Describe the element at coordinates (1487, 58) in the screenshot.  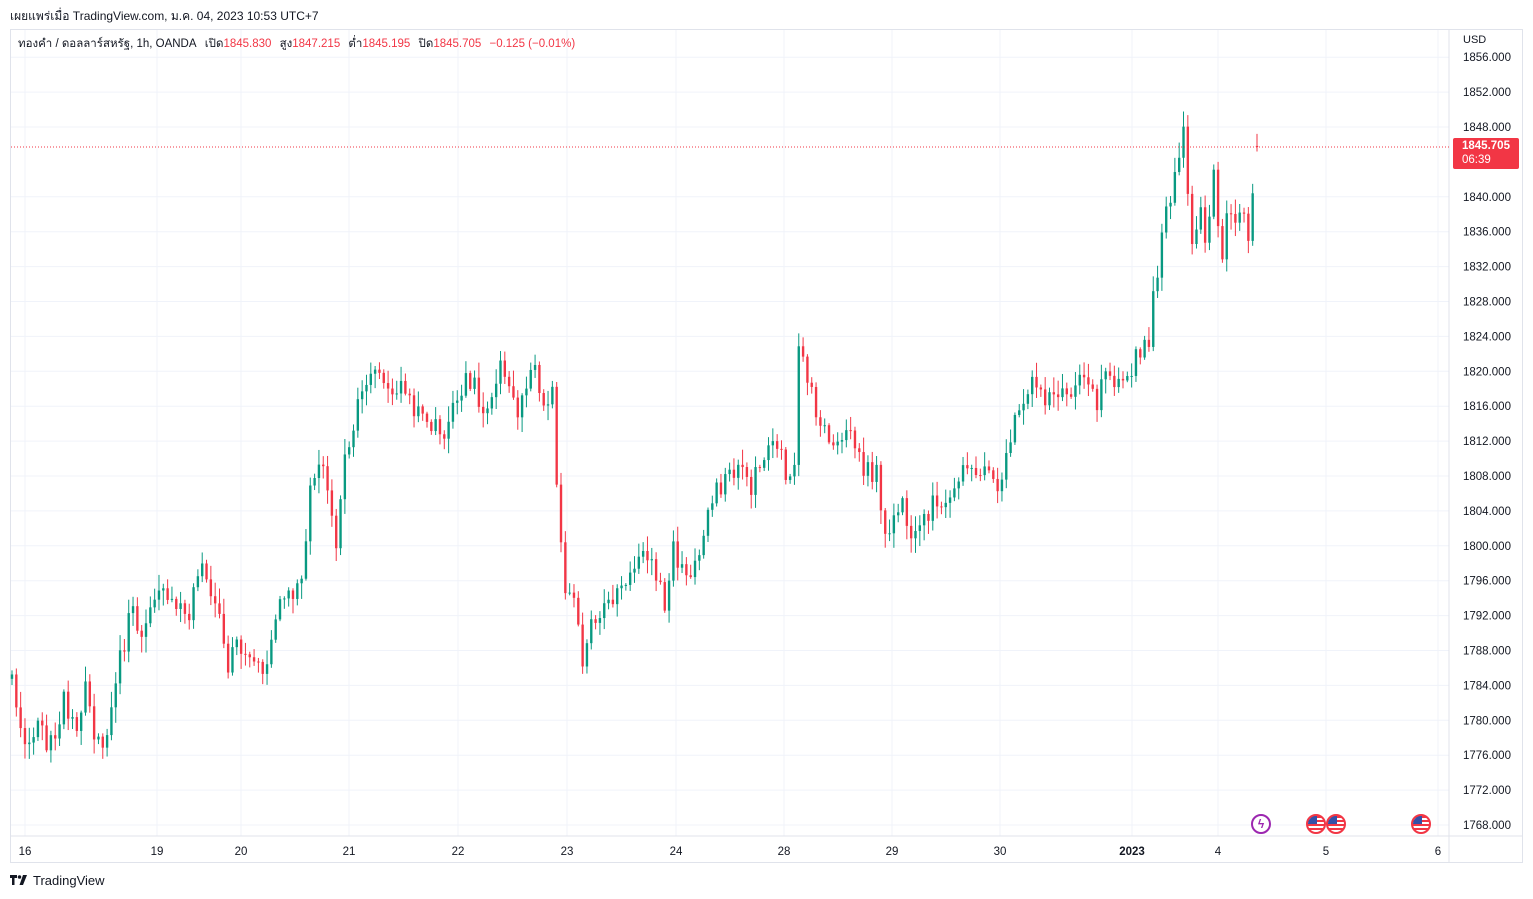
I see `price-tick-label: 1856.000` at that location.